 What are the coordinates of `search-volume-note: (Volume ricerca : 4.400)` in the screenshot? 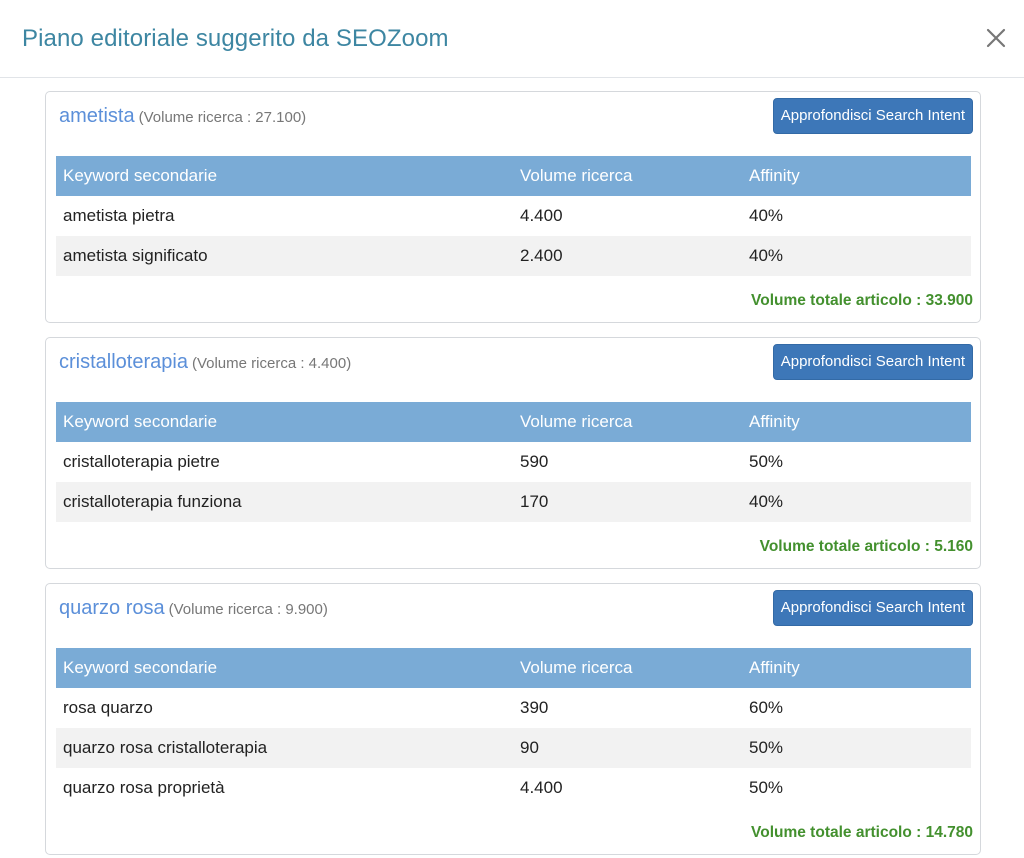 It's located at (271, 363).